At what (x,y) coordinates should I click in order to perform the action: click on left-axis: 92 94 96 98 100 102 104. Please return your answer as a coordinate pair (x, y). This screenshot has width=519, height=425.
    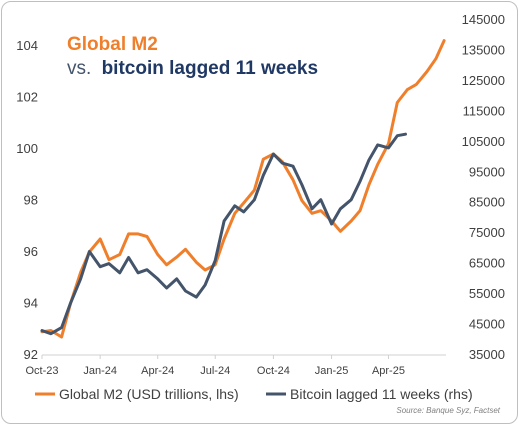
    Looking at the image, I should click on (27, 200).